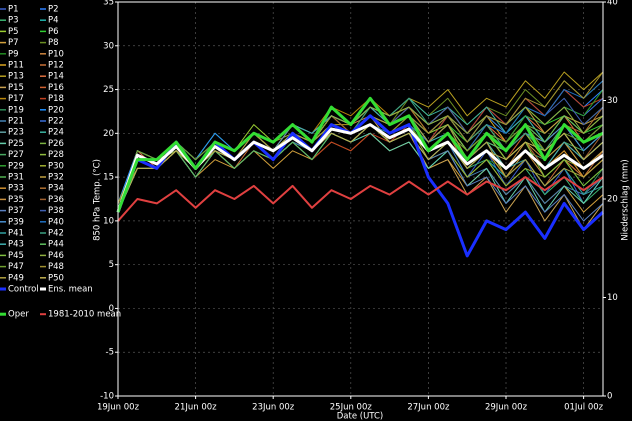 The width and height of the screenshot is (632, 421). Describe the element at coordinates (16, 66) in the screenshot. I see `legend-label: P11` at that location.